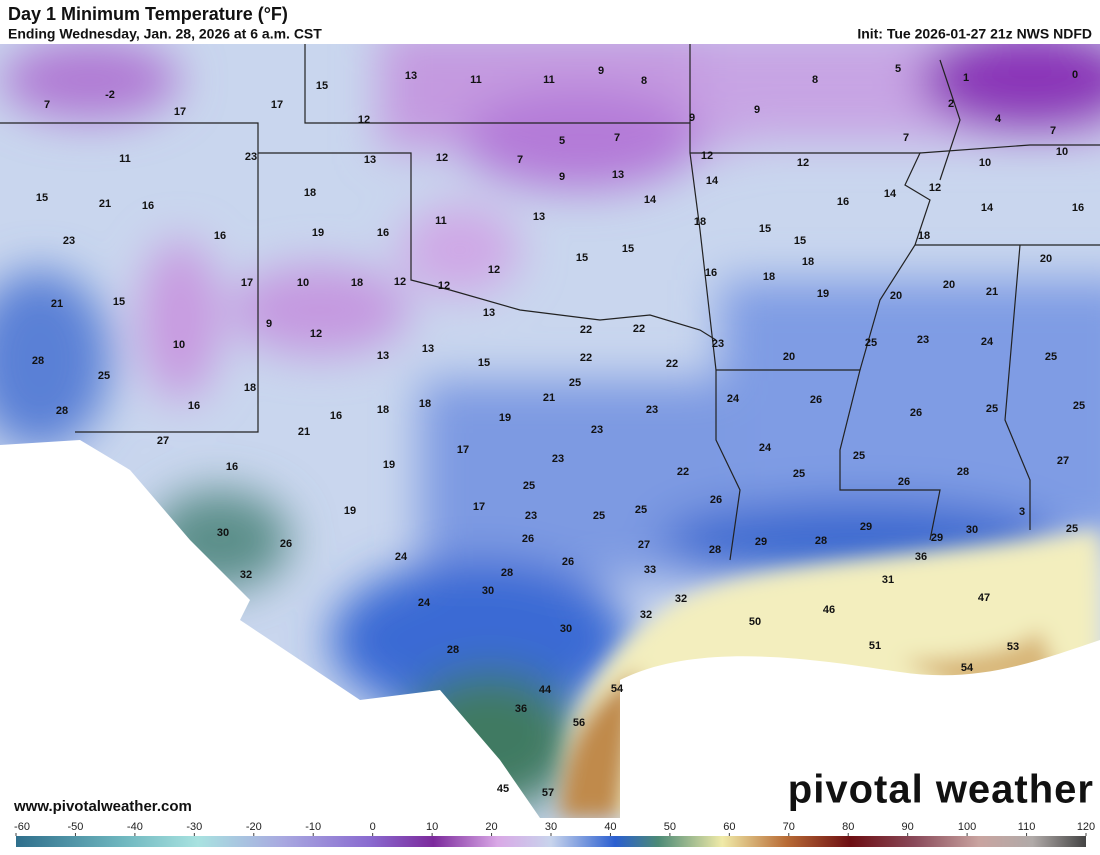 The height and width of the screenshot is (855, 1100). I want to click on colorbar-tick-label: -40, so click(135, 827).